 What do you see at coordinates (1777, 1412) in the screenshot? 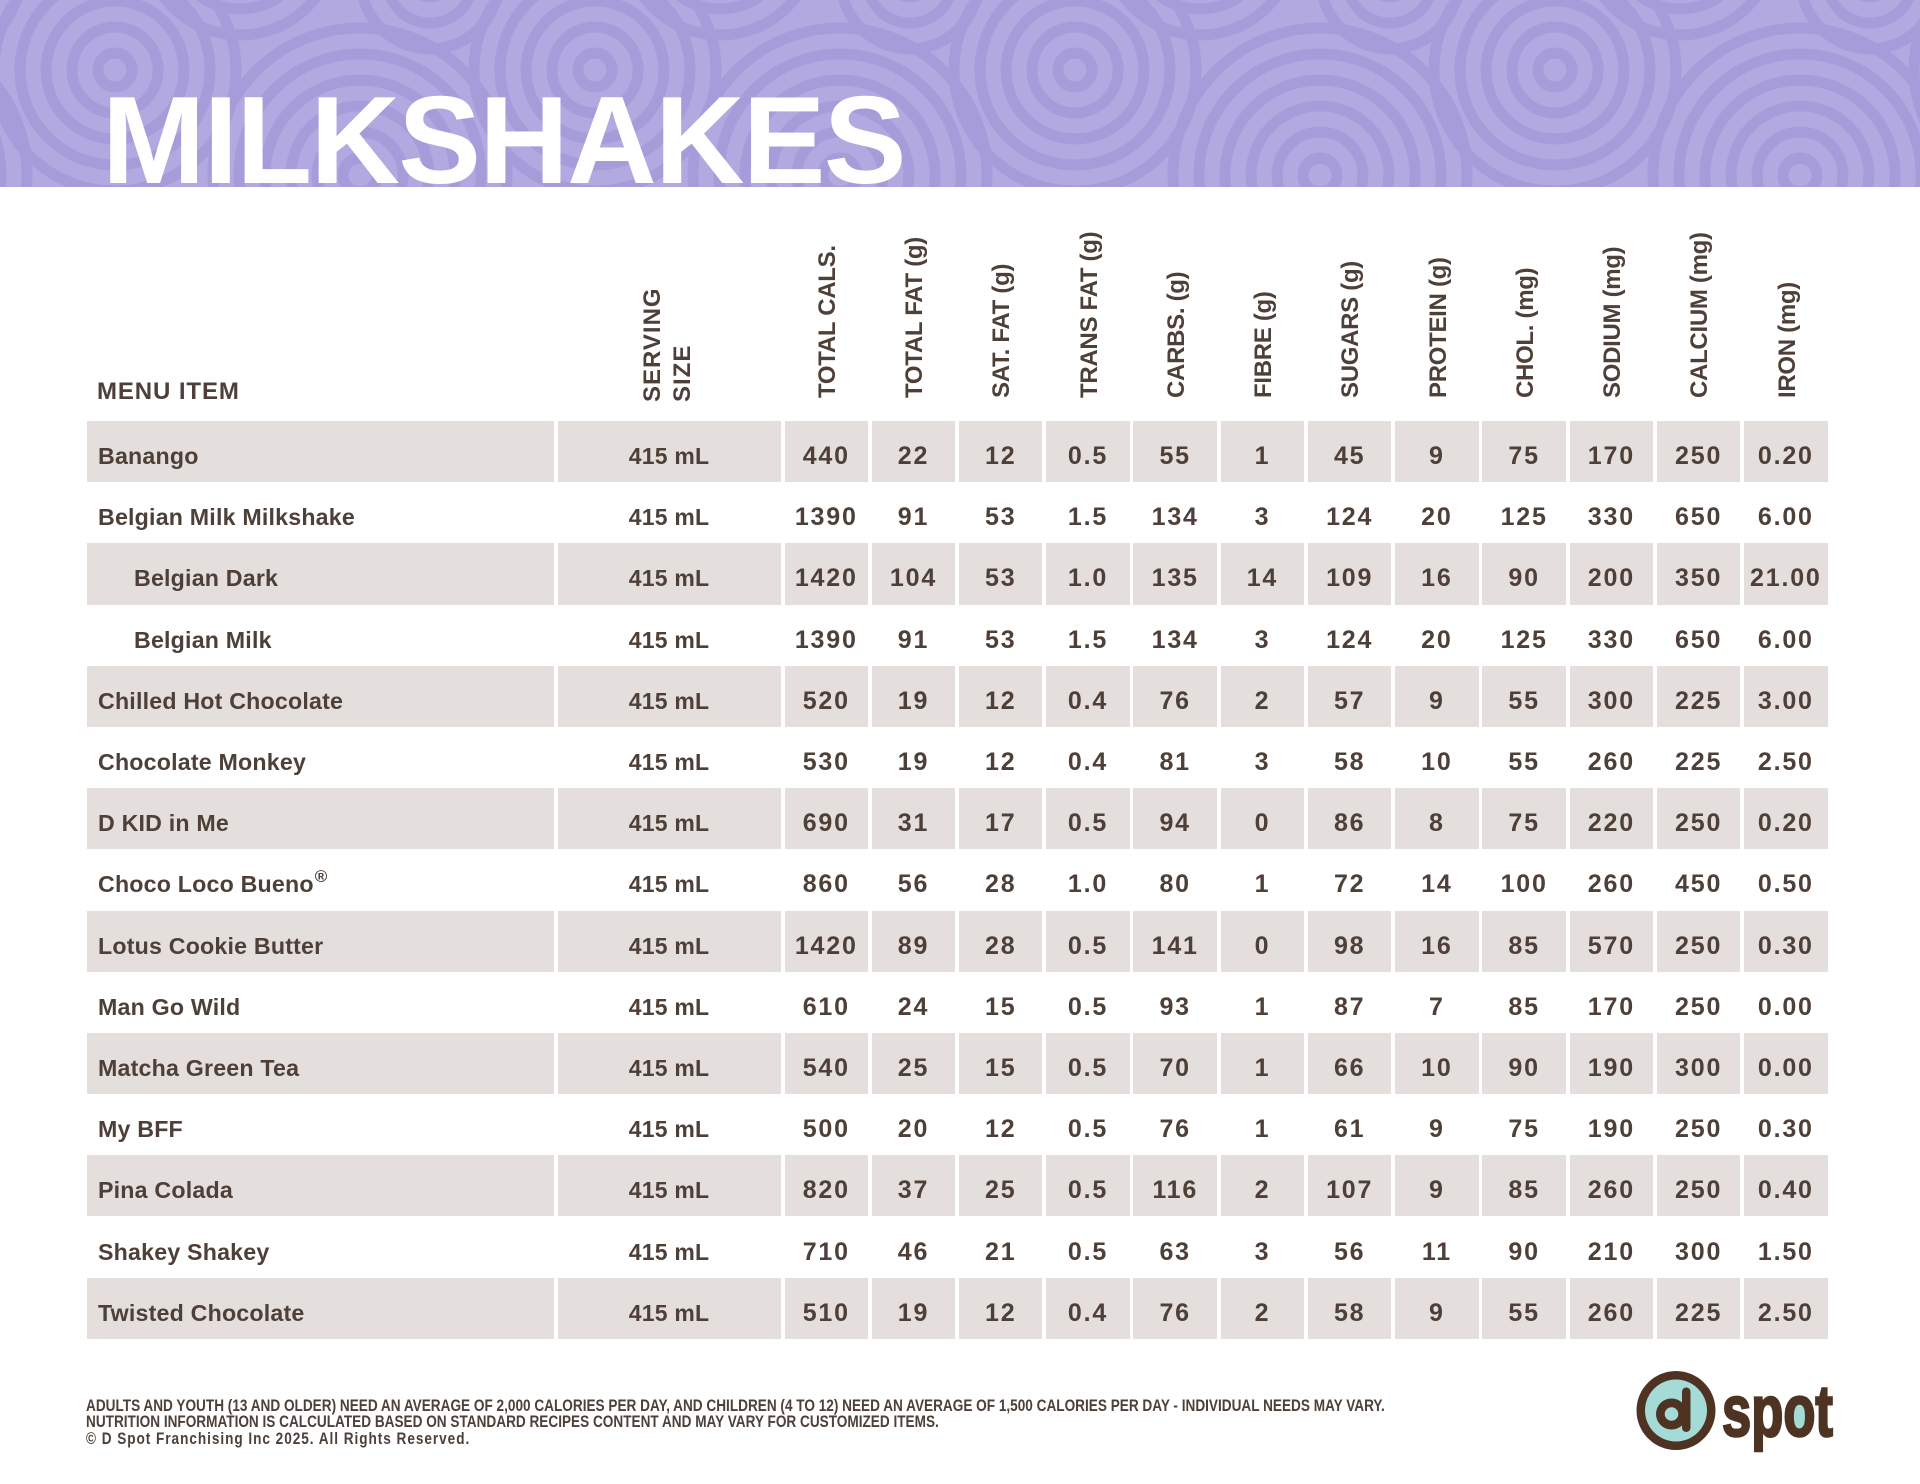
I see `svg-text: spot` at bounding box center [1777, 1412].